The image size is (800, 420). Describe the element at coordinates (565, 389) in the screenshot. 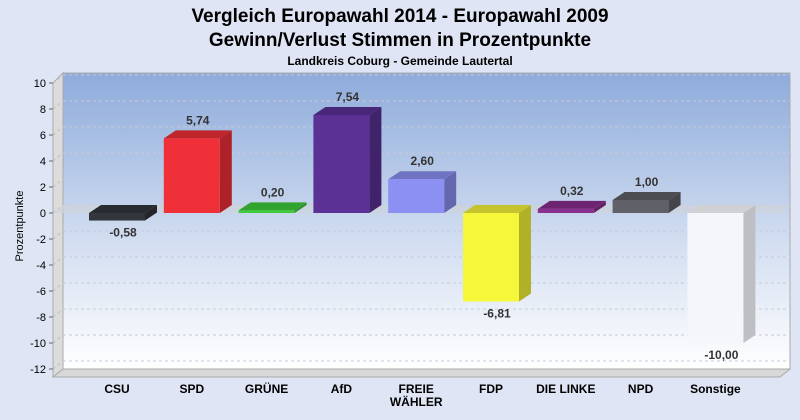

I see `x-tick-label: DIE LINKE` at that location.